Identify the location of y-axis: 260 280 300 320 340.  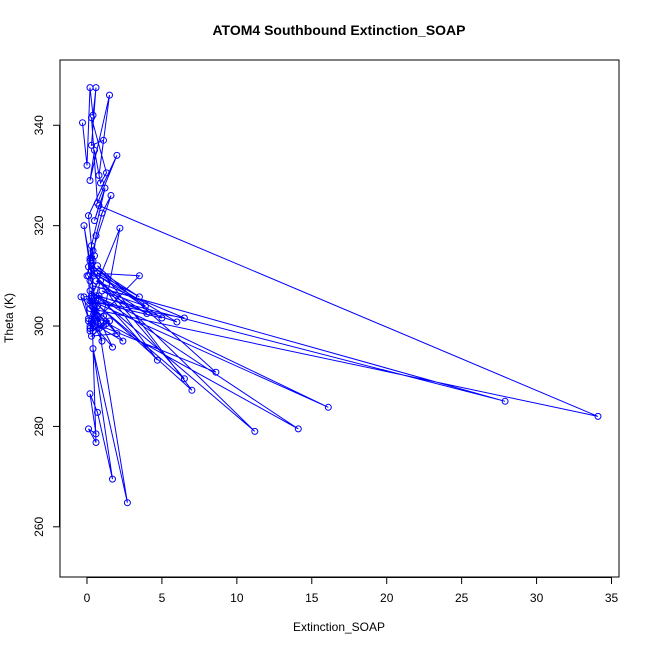
(46, 326).